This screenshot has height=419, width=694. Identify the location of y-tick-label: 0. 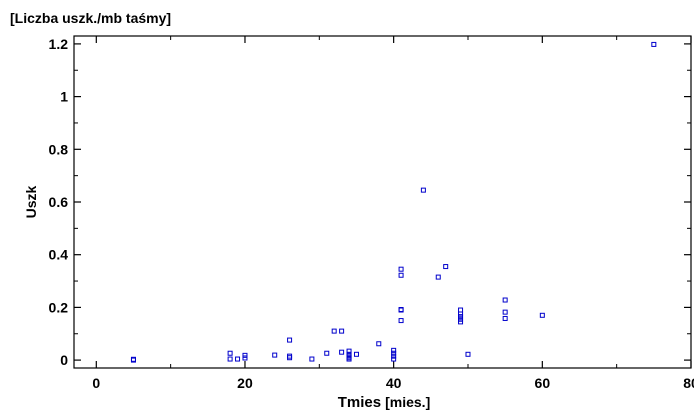
(64, 360).